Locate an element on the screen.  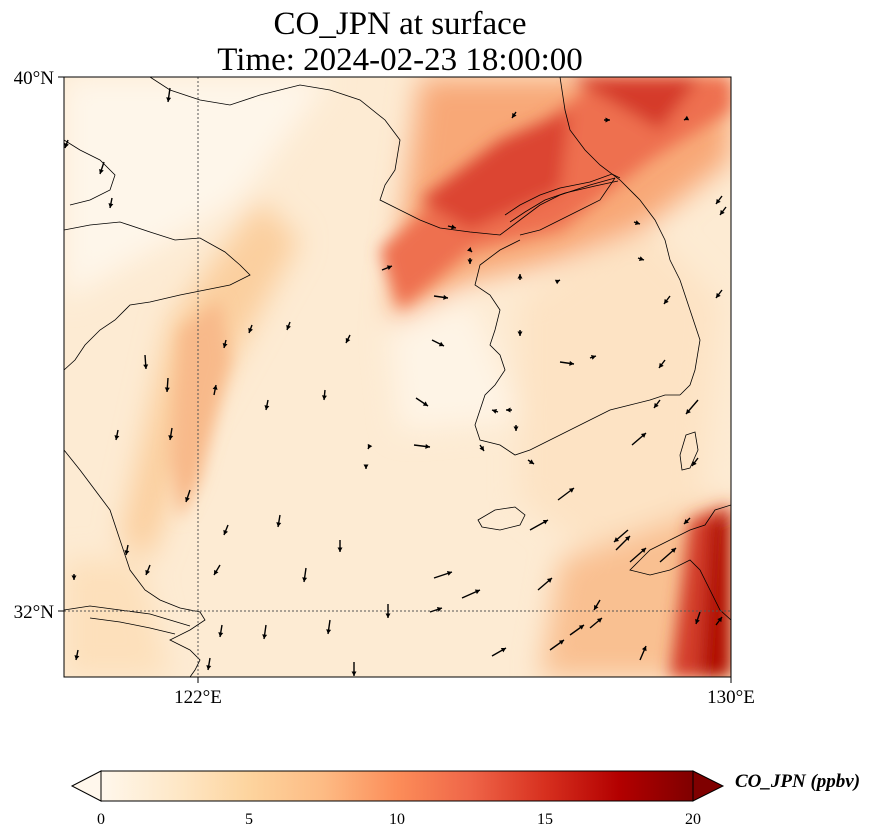
map-title-line1: CO_JPN at surface is located at coordinates (400, 24).